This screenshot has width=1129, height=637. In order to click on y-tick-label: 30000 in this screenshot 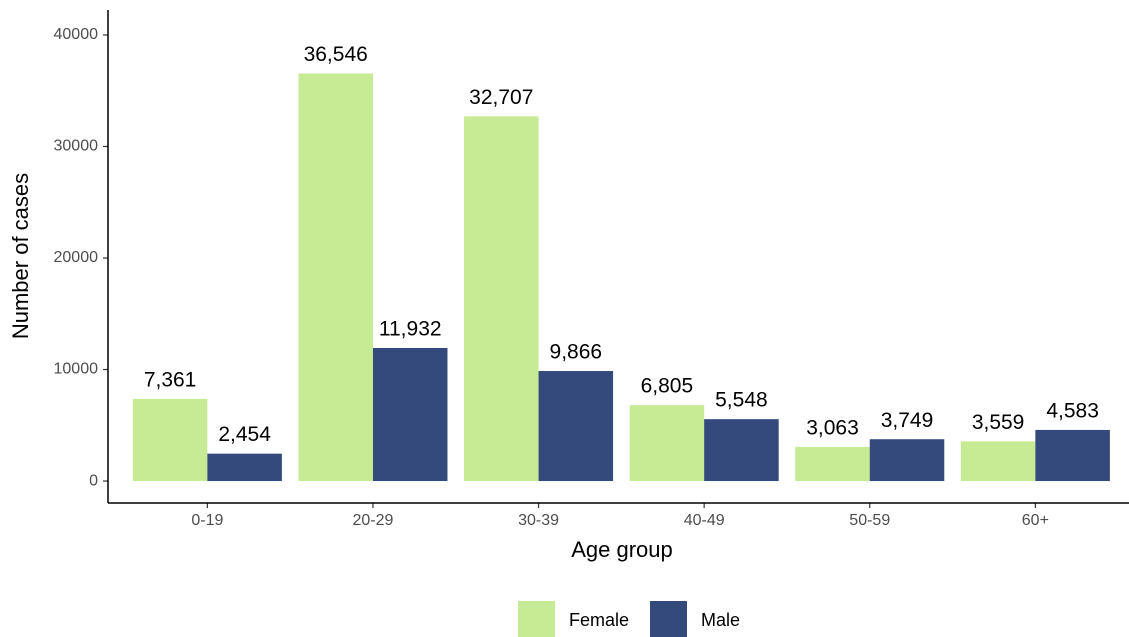, I will do `click(76, 146)`.